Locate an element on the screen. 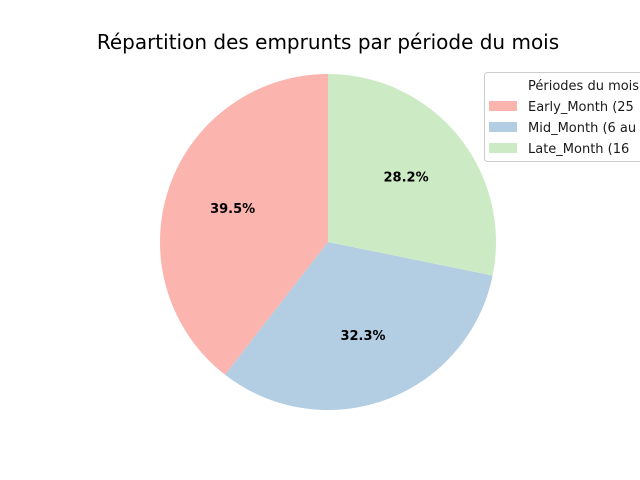 This screenshot has width=640, height=480. slice-percentage-label: 32.3% is located at coordinates (362, 336).